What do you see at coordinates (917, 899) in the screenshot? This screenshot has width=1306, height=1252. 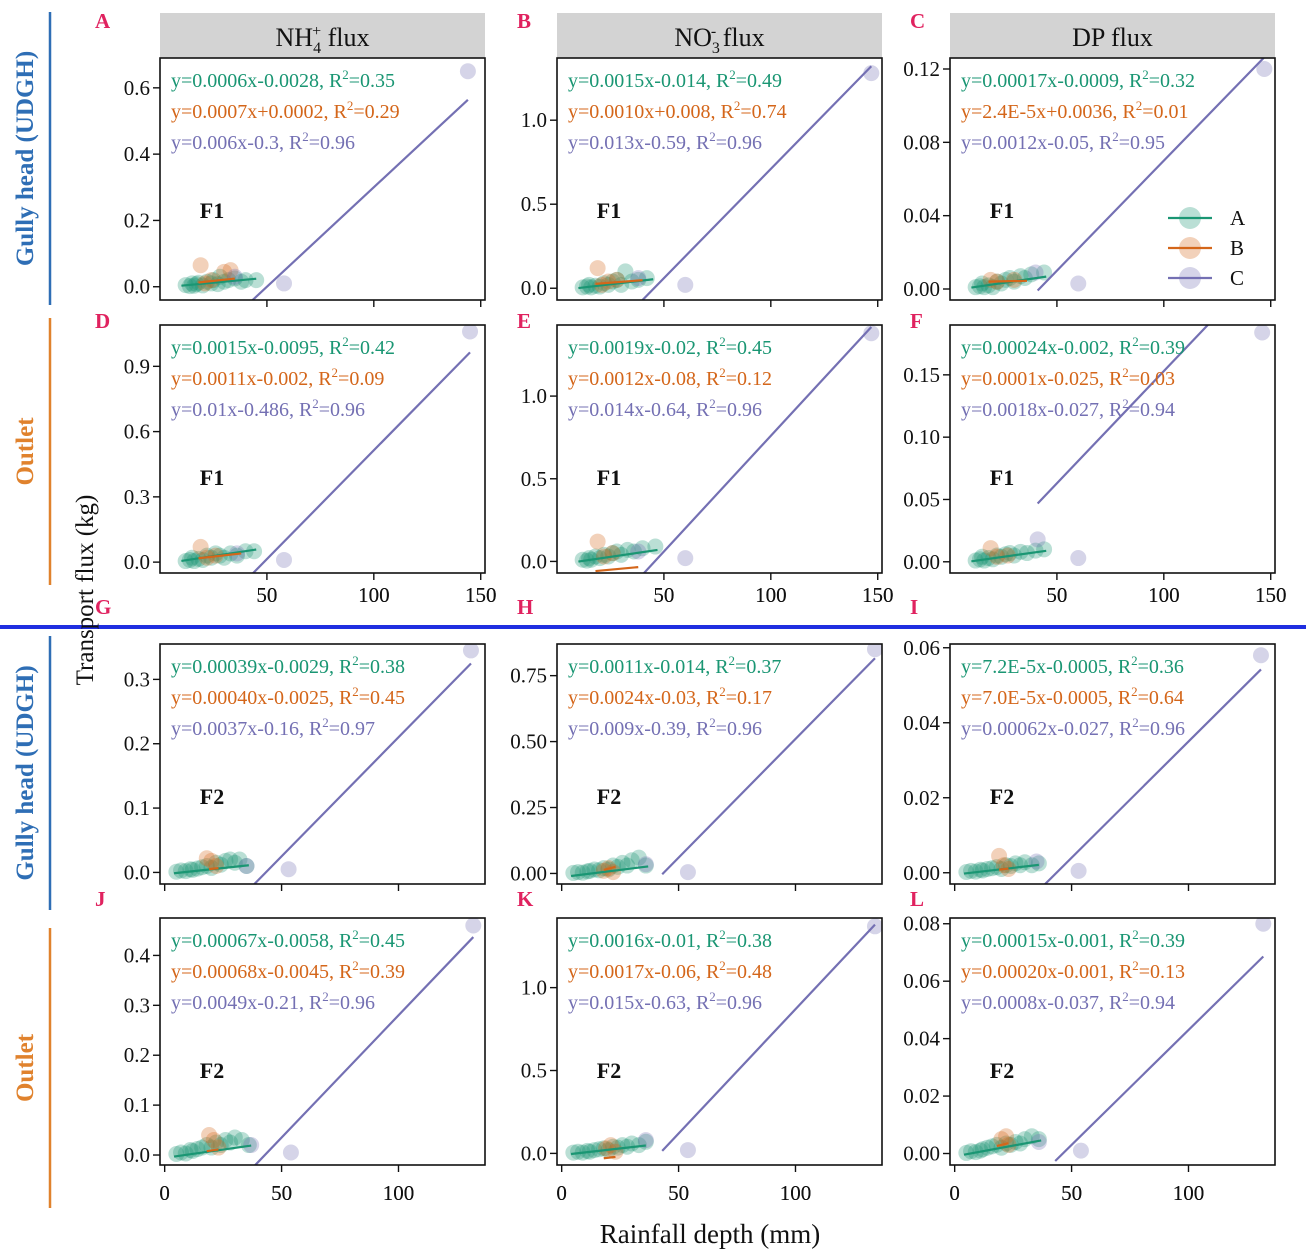 I see `panel-letter: L` at bounding box center [917, 899].